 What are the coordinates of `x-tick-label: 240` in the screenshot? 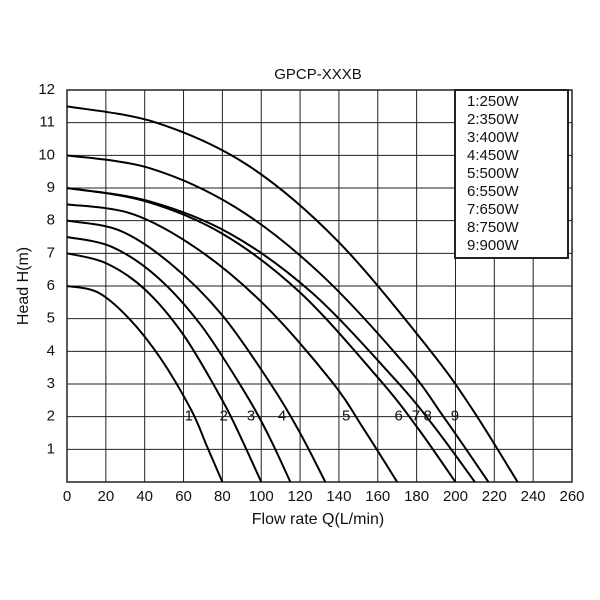 It's located at (533, 496).